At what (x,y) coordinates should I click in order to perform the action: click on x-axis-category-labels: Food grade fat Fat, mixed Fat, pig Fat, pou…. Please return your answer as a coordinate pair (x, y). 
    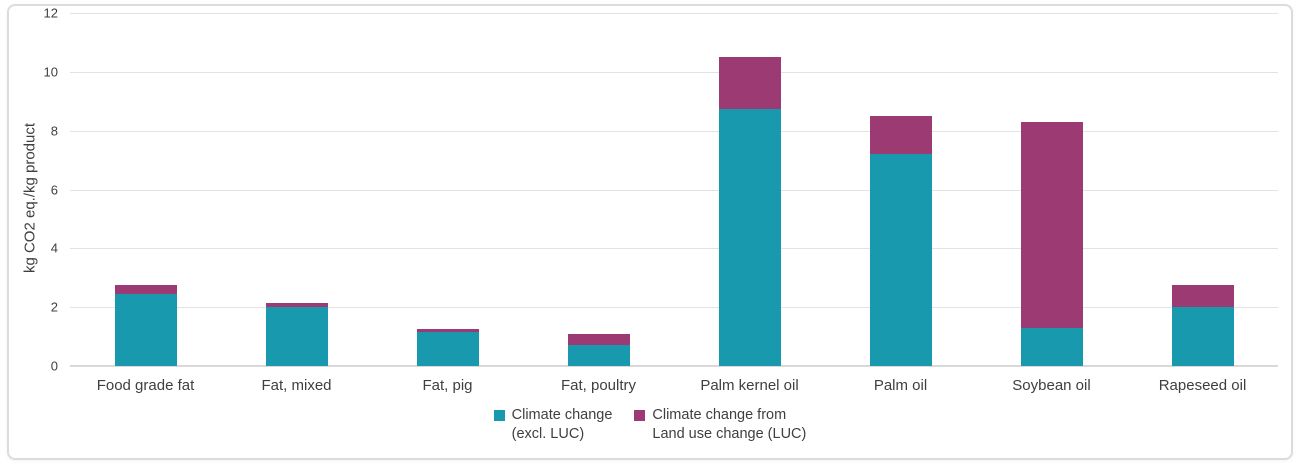
    Looking at the image, I should click on (674, 385).